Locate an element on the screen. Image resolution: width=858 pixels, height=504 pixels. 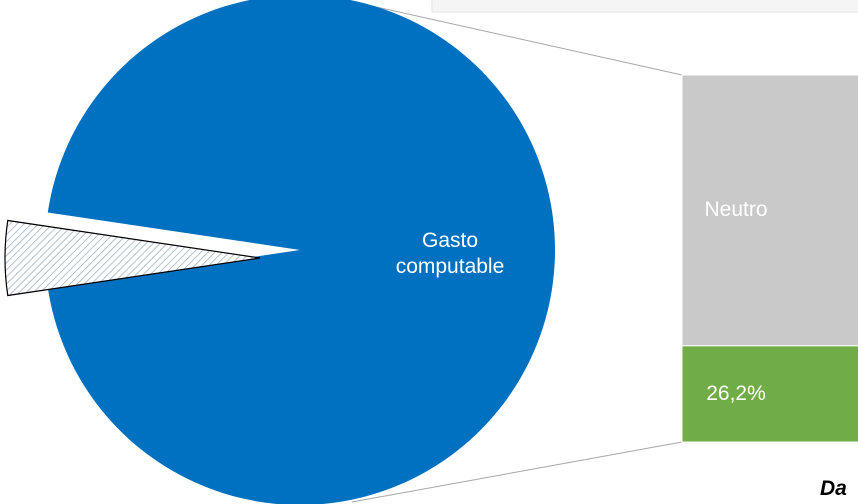
bar-label: Neutro is located at coordinates (736, 210).